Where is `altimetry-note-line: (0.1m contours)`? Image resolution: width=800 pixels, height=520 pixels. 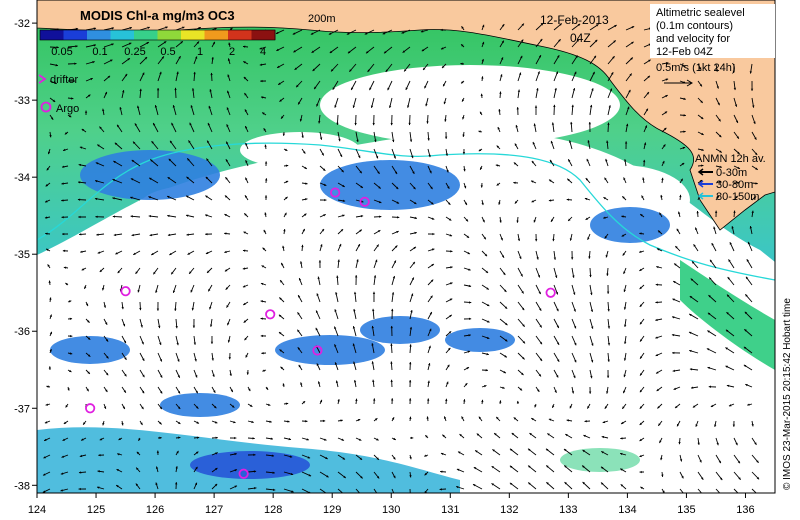 altimetry-note-line: (0.1m contours) is located at coordinates (694, 26).